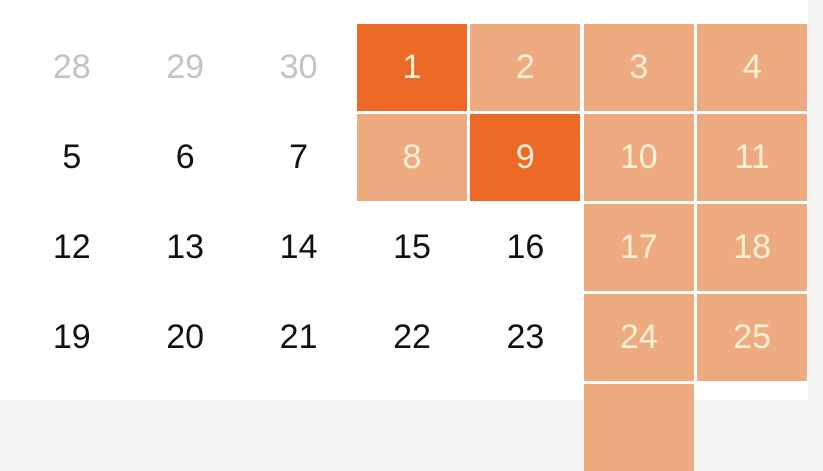 The image size is (823, 471). I want to click on day-cell-range: 11, so click(752, 157).